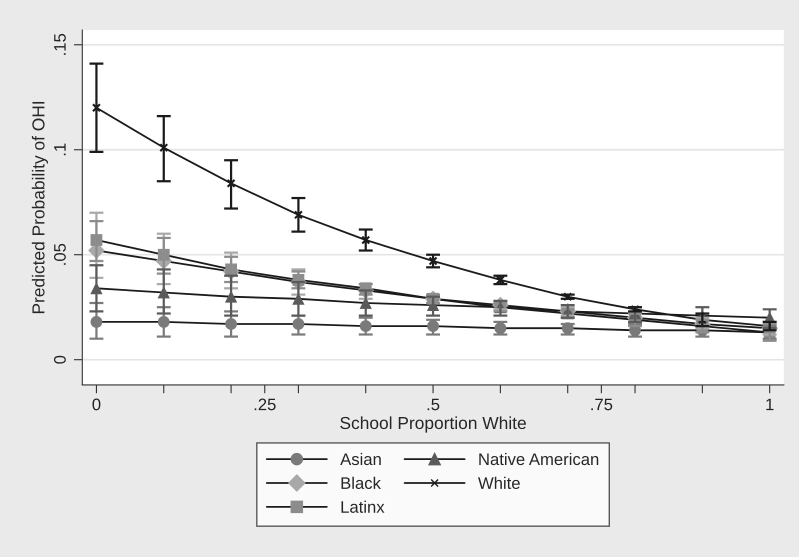 This screenshot has height=557, width=799. What do you see at coordinates (363, 506) in the screenshot?
I see `legend-label: Latinx` at bounding box center [363, 506].